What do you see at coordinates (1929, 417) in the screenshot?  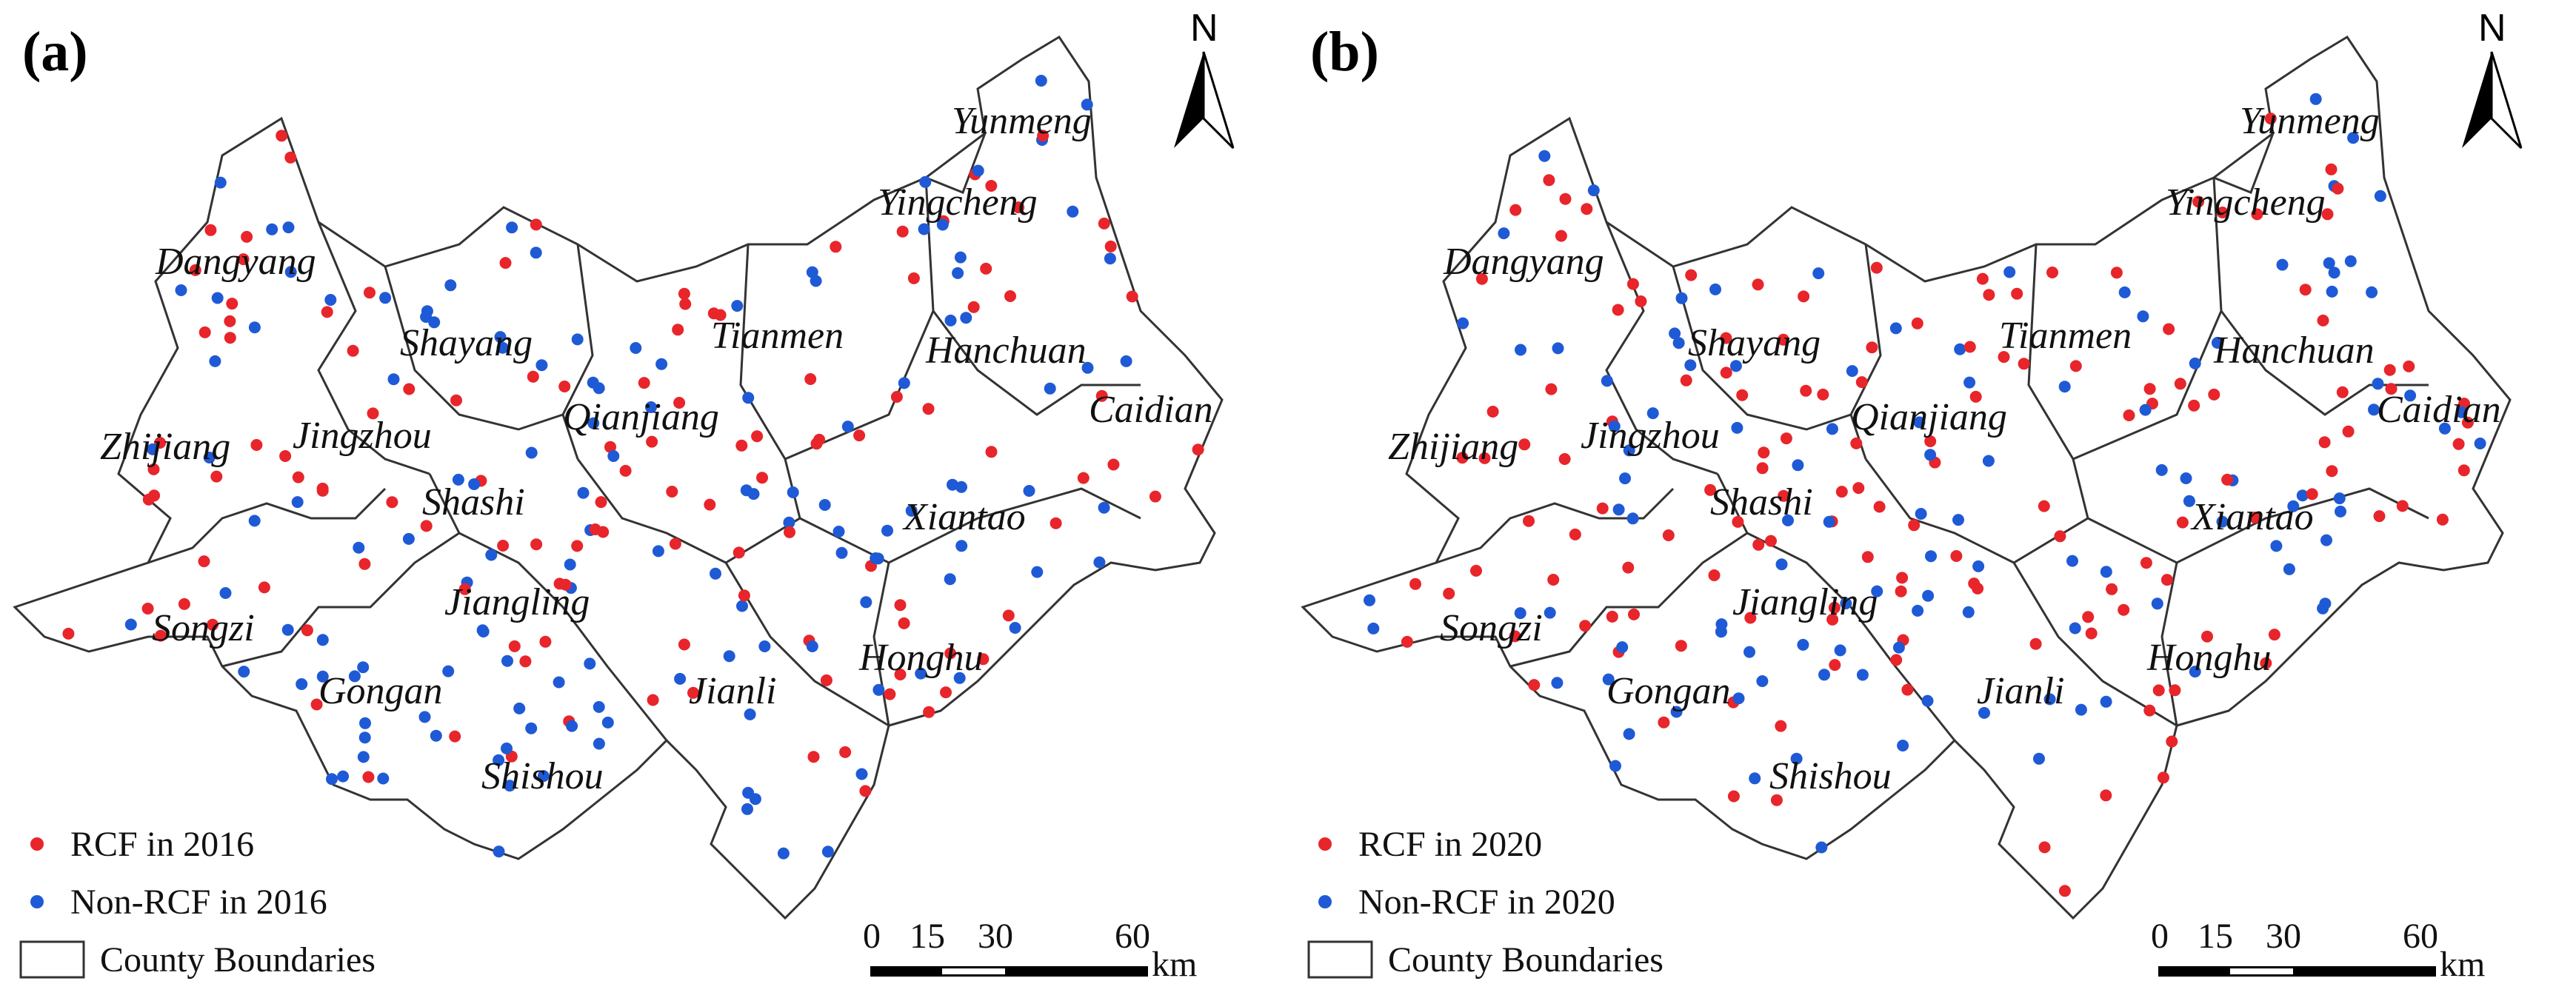 I see `county-label-qianjiang: Qianjiang` at bounding box center [1929, 417].